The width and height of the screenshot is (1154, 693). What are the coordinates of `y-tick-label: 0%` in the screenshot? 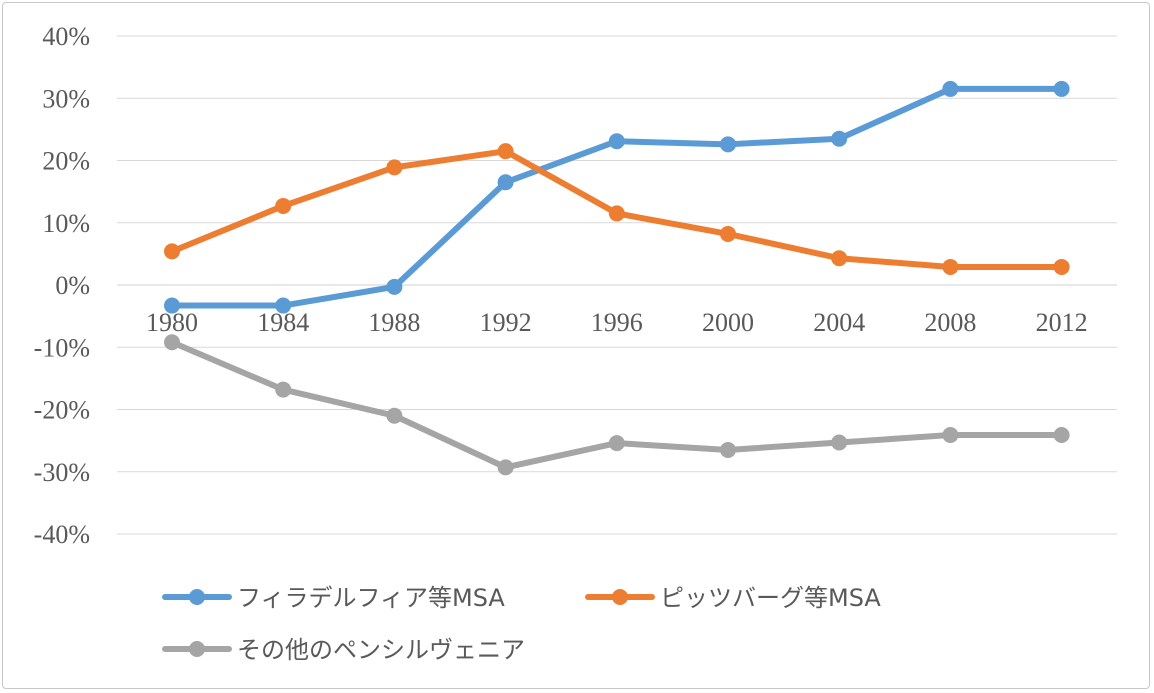 It's located at (72, 285).